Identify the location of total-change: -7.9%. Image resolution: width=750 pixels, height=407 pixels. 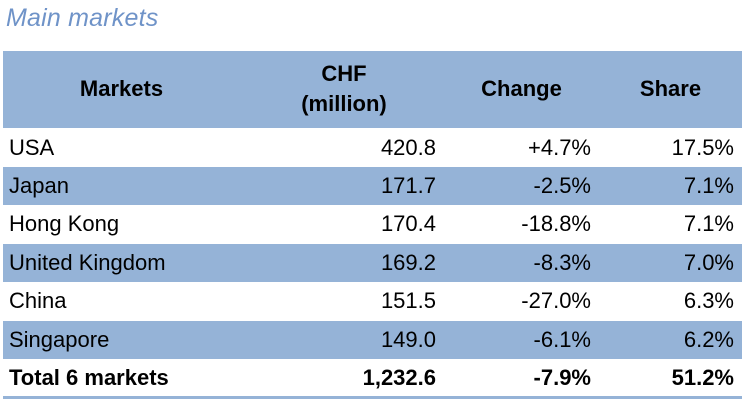
(521, 379).